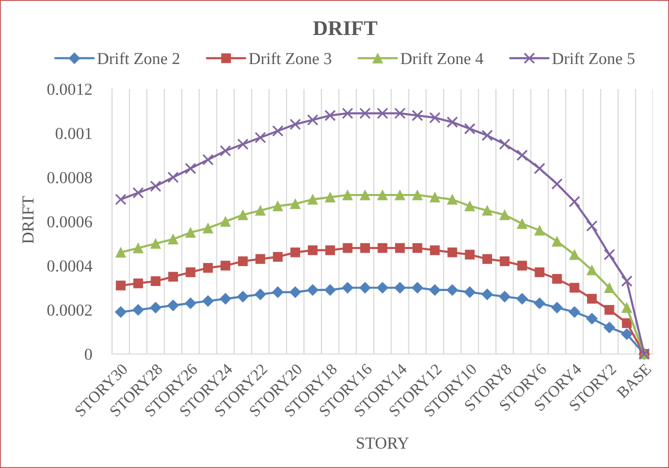  What do you see at coordinates (138, 58) in the screenshot?
I see `legend-label: Drift Zone 2` at bounding box center [138, 58].